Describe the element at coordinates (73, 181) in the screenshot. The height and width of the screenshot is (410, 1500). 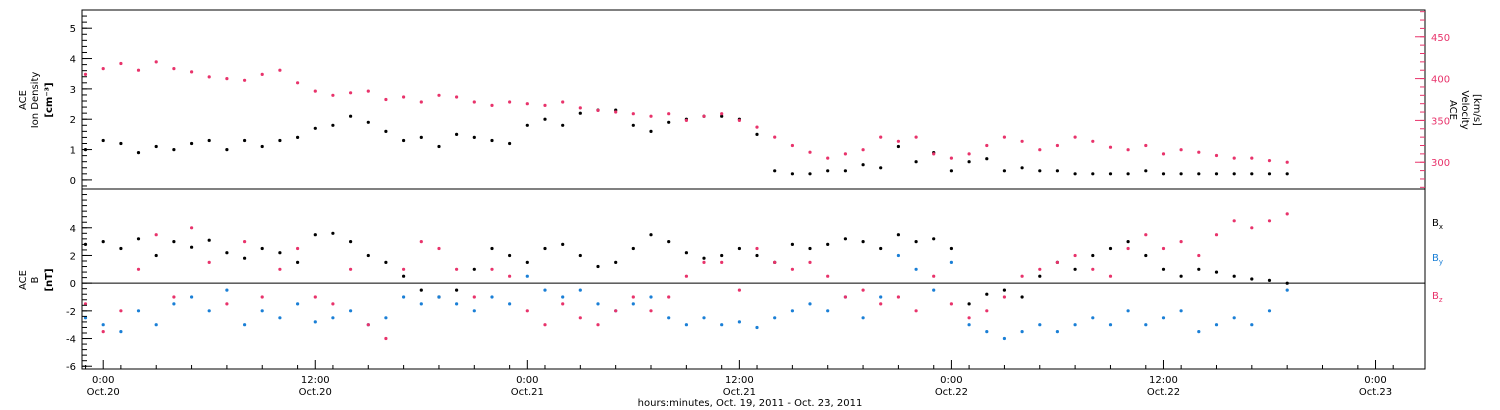
I see `top-y-tick-label: 0` at that location.